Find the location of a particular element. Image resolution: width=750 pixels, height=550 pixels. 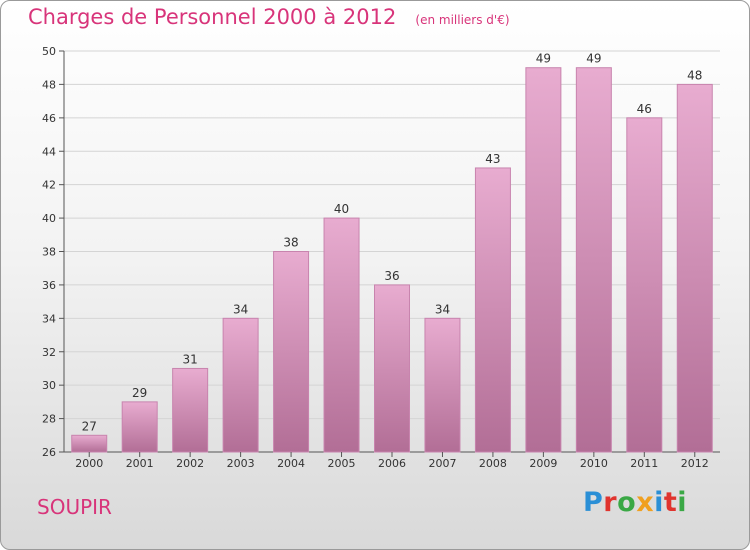

x-tick-label-2004: 2004 is located at coordinates (291, 463).